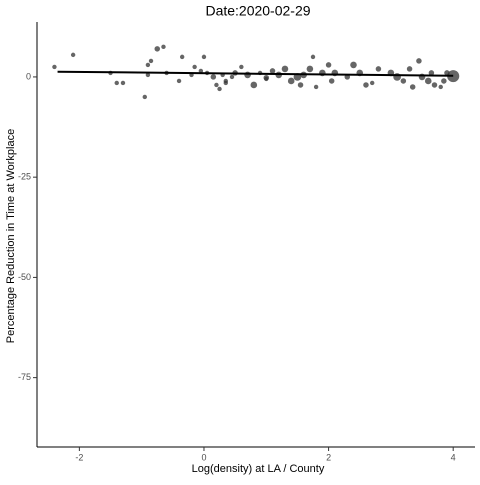  Describe the element at coordinates (328, 457) in the screenshot. I see `x-tick-label: 2` at that location.